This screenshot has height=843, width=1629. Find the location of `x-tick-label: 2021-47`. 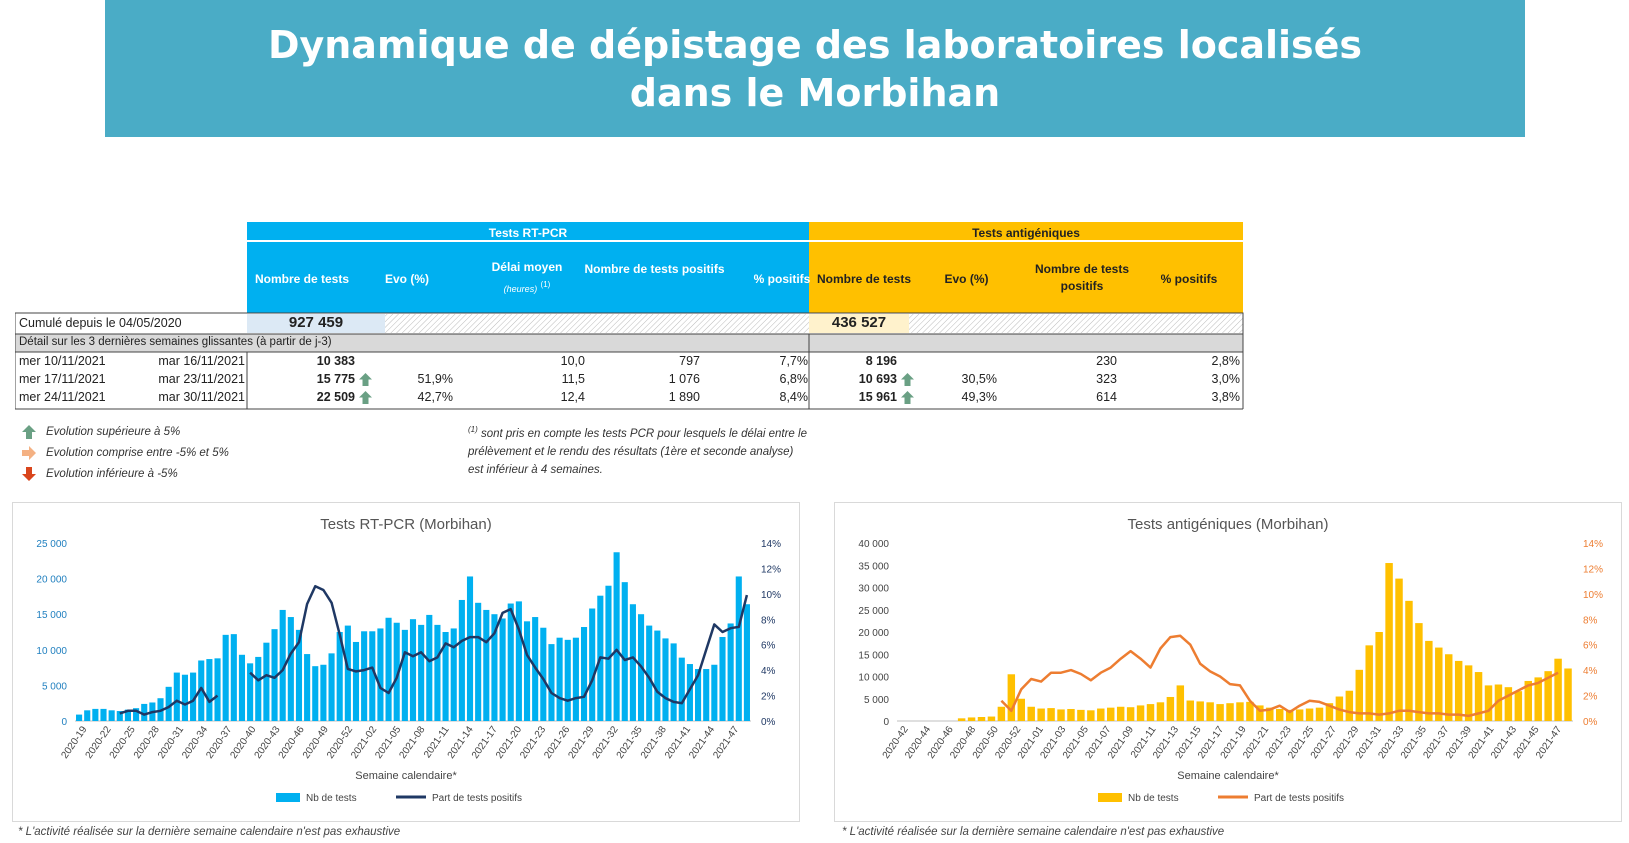

x-tick-label: 2021-47 is located at coordinates (726, 742).